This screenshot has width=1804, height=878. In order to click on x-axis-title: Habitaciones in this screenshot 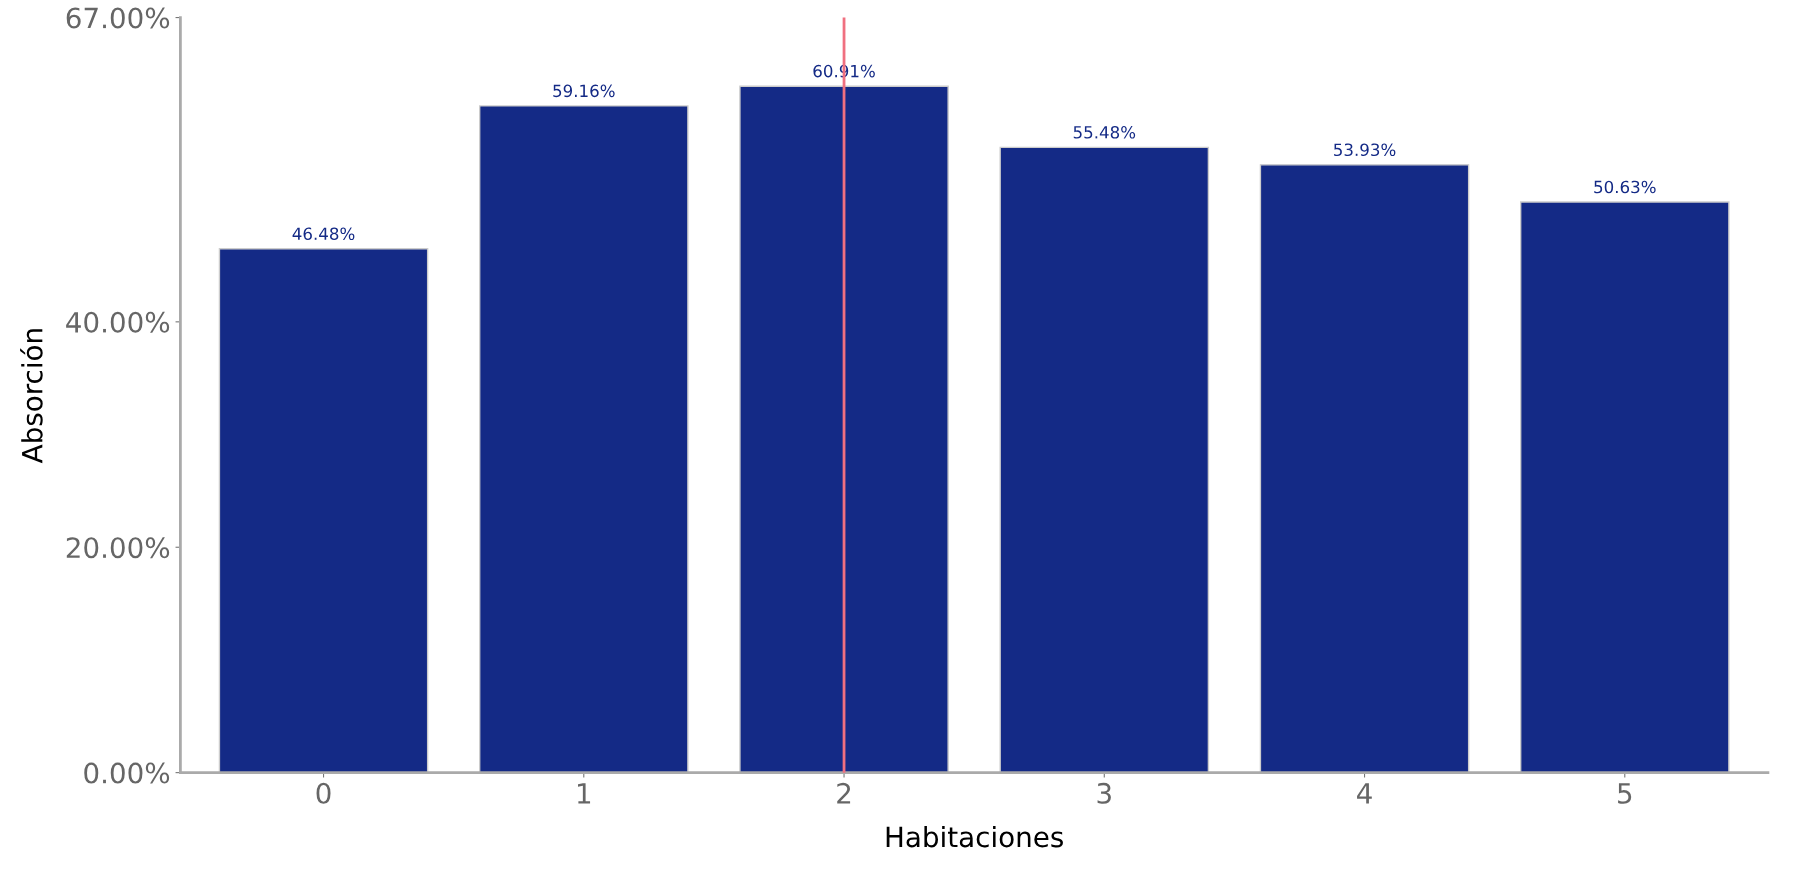, I will do `click(974, 836)`.